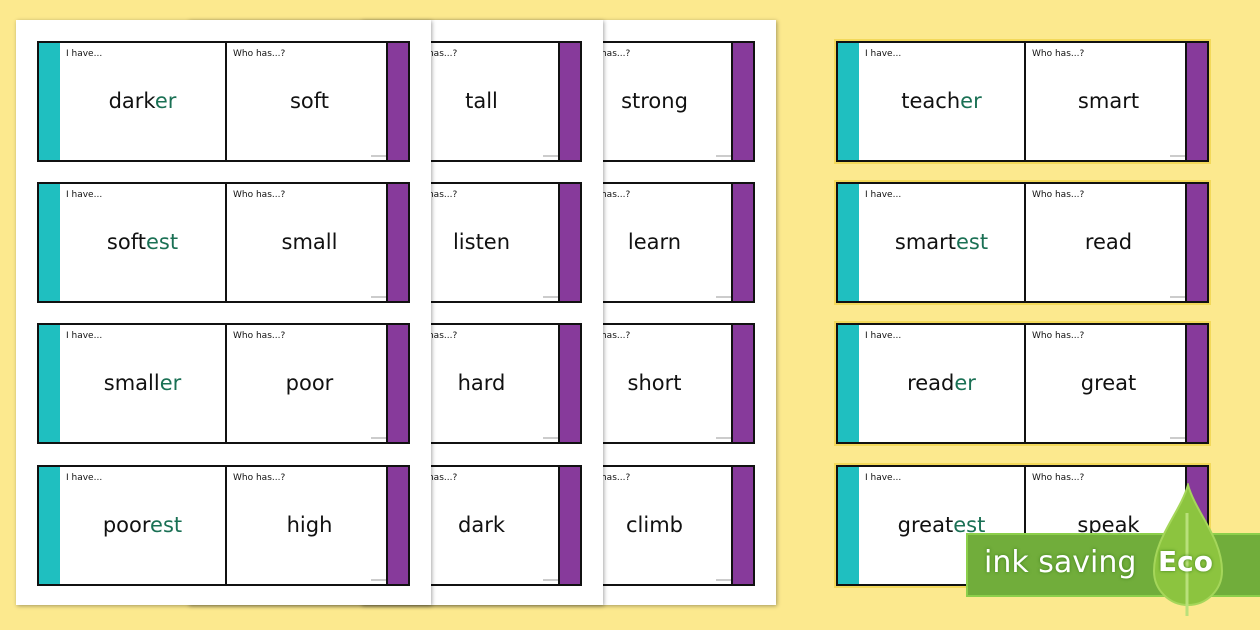 Image resolution: width=1260 pixels, height=630 pixels. Describe the element at coordinates (126, 242) in the screenshot. I see `word-base: soft` at that location.